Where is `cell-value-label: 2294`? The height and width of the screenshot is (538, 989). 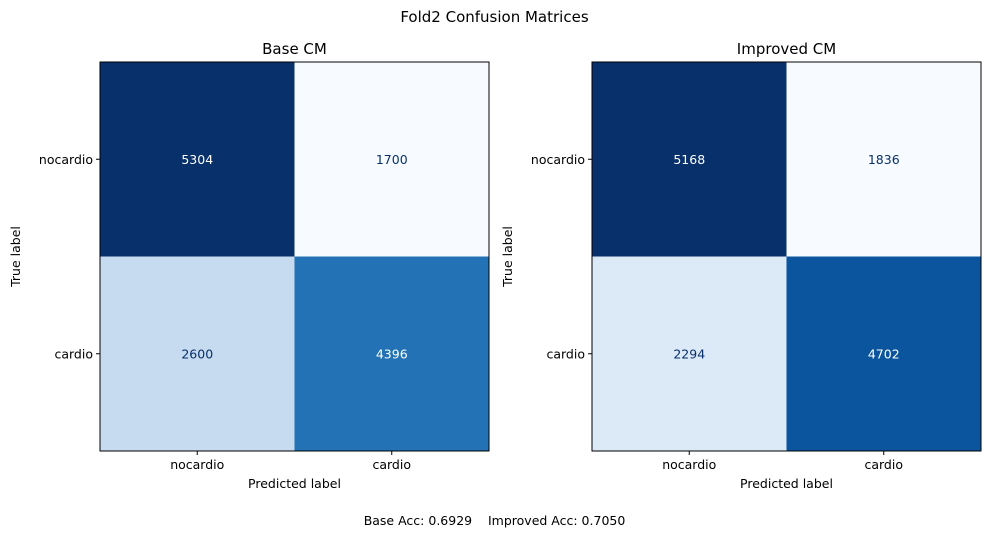
cell-value-label: 2294 is located at coordinates (689, 353).